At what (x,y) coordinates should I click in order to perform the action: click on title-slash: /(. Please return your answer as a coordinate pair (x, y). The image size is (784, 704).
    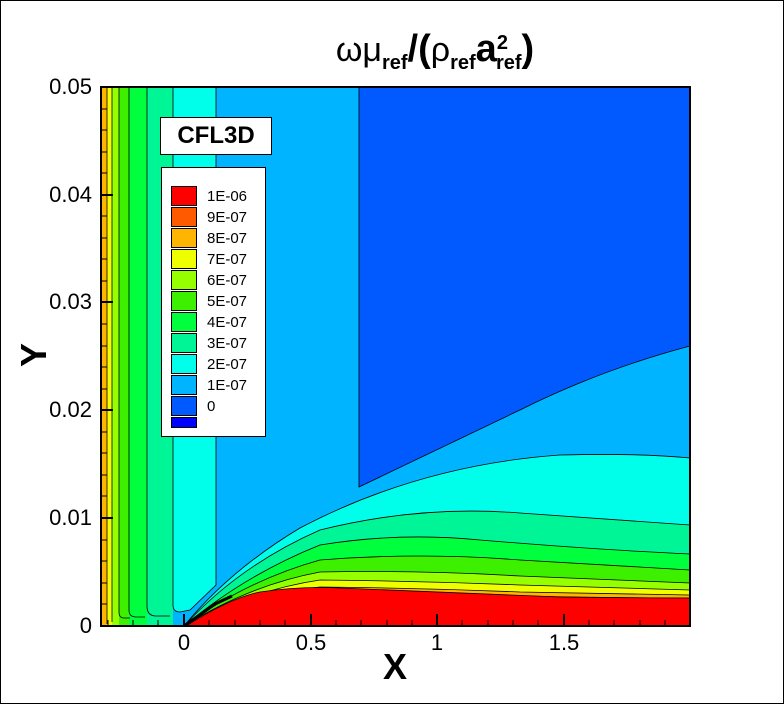
    Looking at the image, I should click on (419, 49).